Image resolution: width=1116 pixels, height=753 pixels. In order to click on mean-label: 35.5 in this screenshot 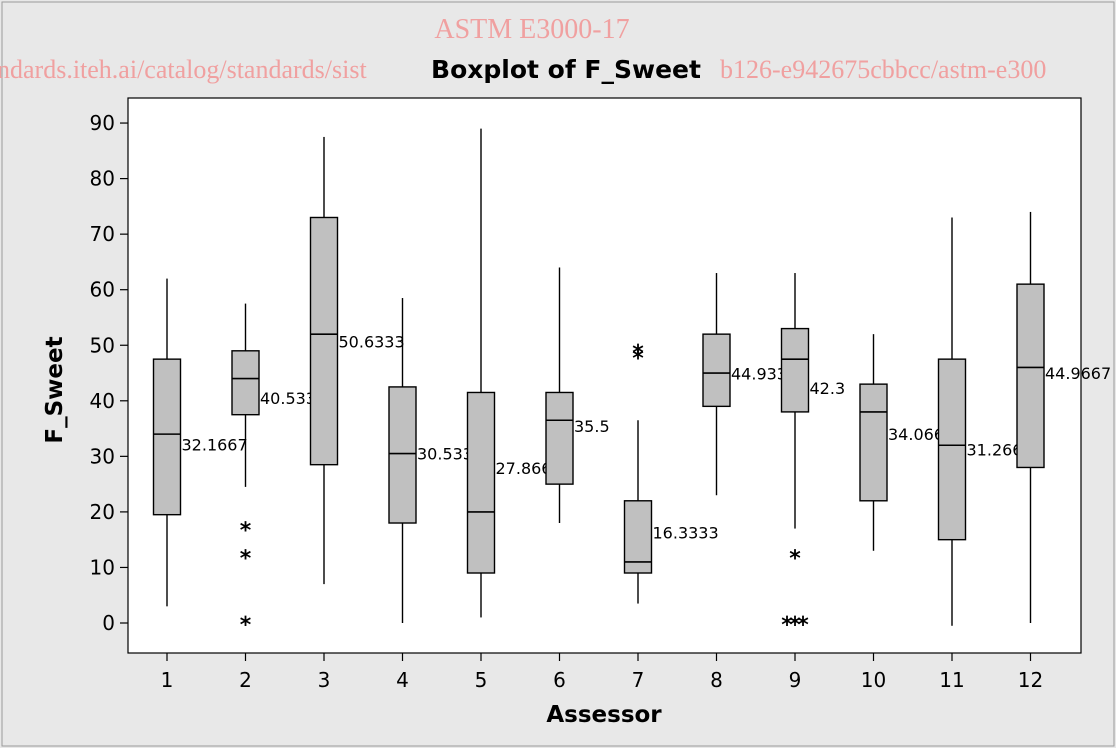, I will do `click(592, 426)`.